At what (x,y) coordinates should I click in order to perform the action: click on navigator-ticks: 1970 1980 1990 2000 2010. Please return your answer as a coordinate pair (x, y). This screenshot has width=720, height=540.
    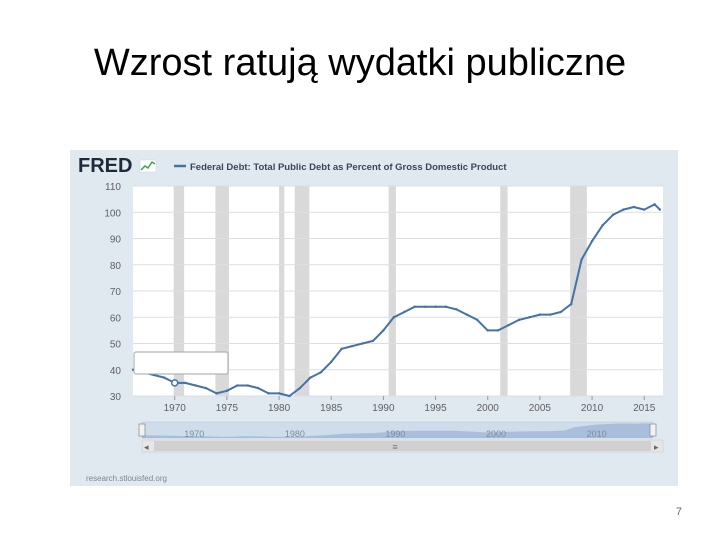
    Looking at the image, I should click on (395, 434).